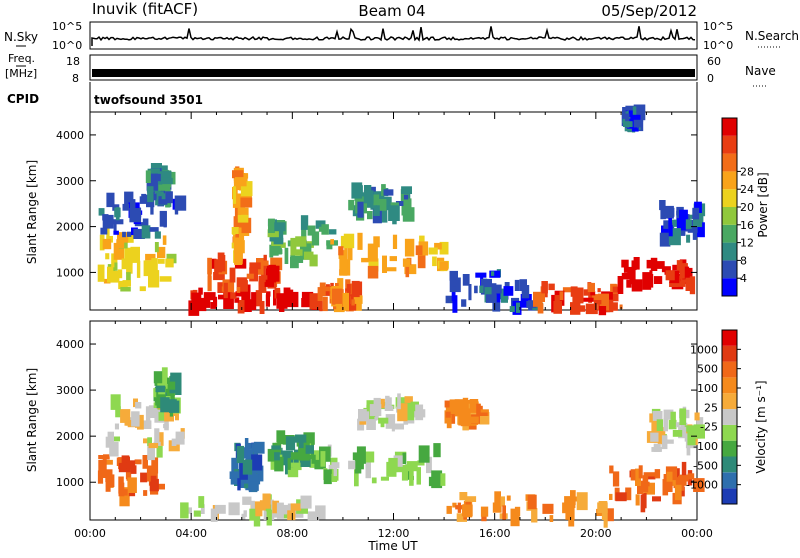 This screenshot has width=800, height=558. Describe the element at coordinates (747, 207) in the screenshot. I see `colorbar-tick-label: 20` at that location.